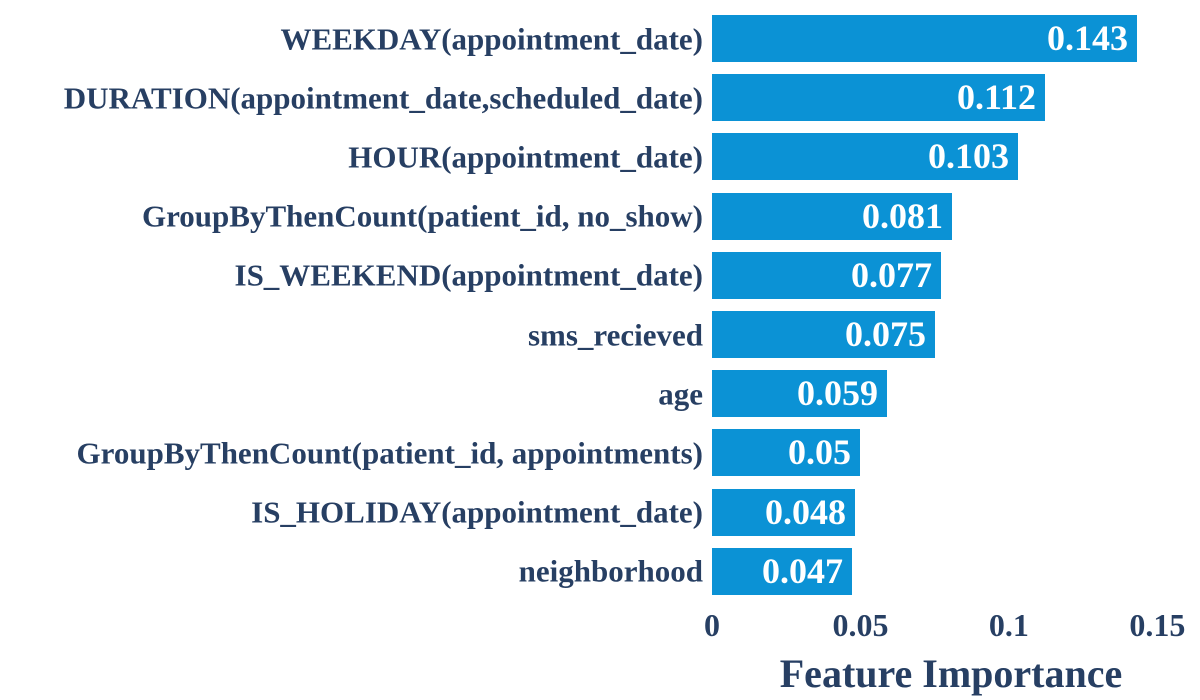 This screenshot has width=1200, height=700. What do you see at coordinates (924, 38) in the screenshot?
I see `bar: 0.143` at bounding box center [924, 38].